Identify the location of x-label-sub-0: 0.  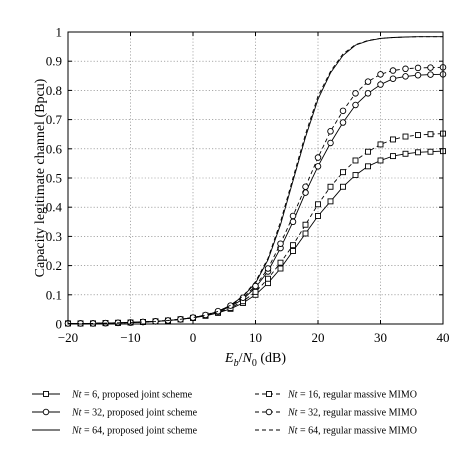
(254, 363).